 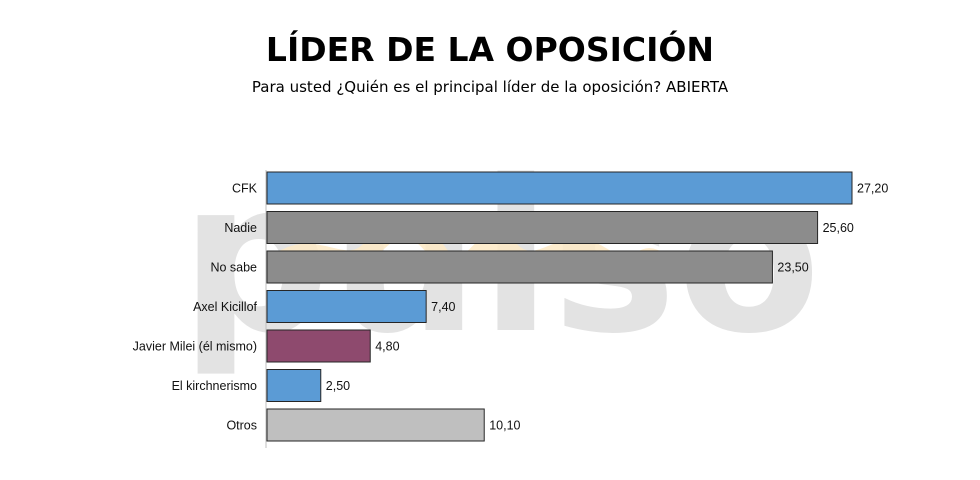 What do you see at coordinates (346, 306) in the screenshot?
I see `bar-axel-kicillof` at bounding box center [346, 306].